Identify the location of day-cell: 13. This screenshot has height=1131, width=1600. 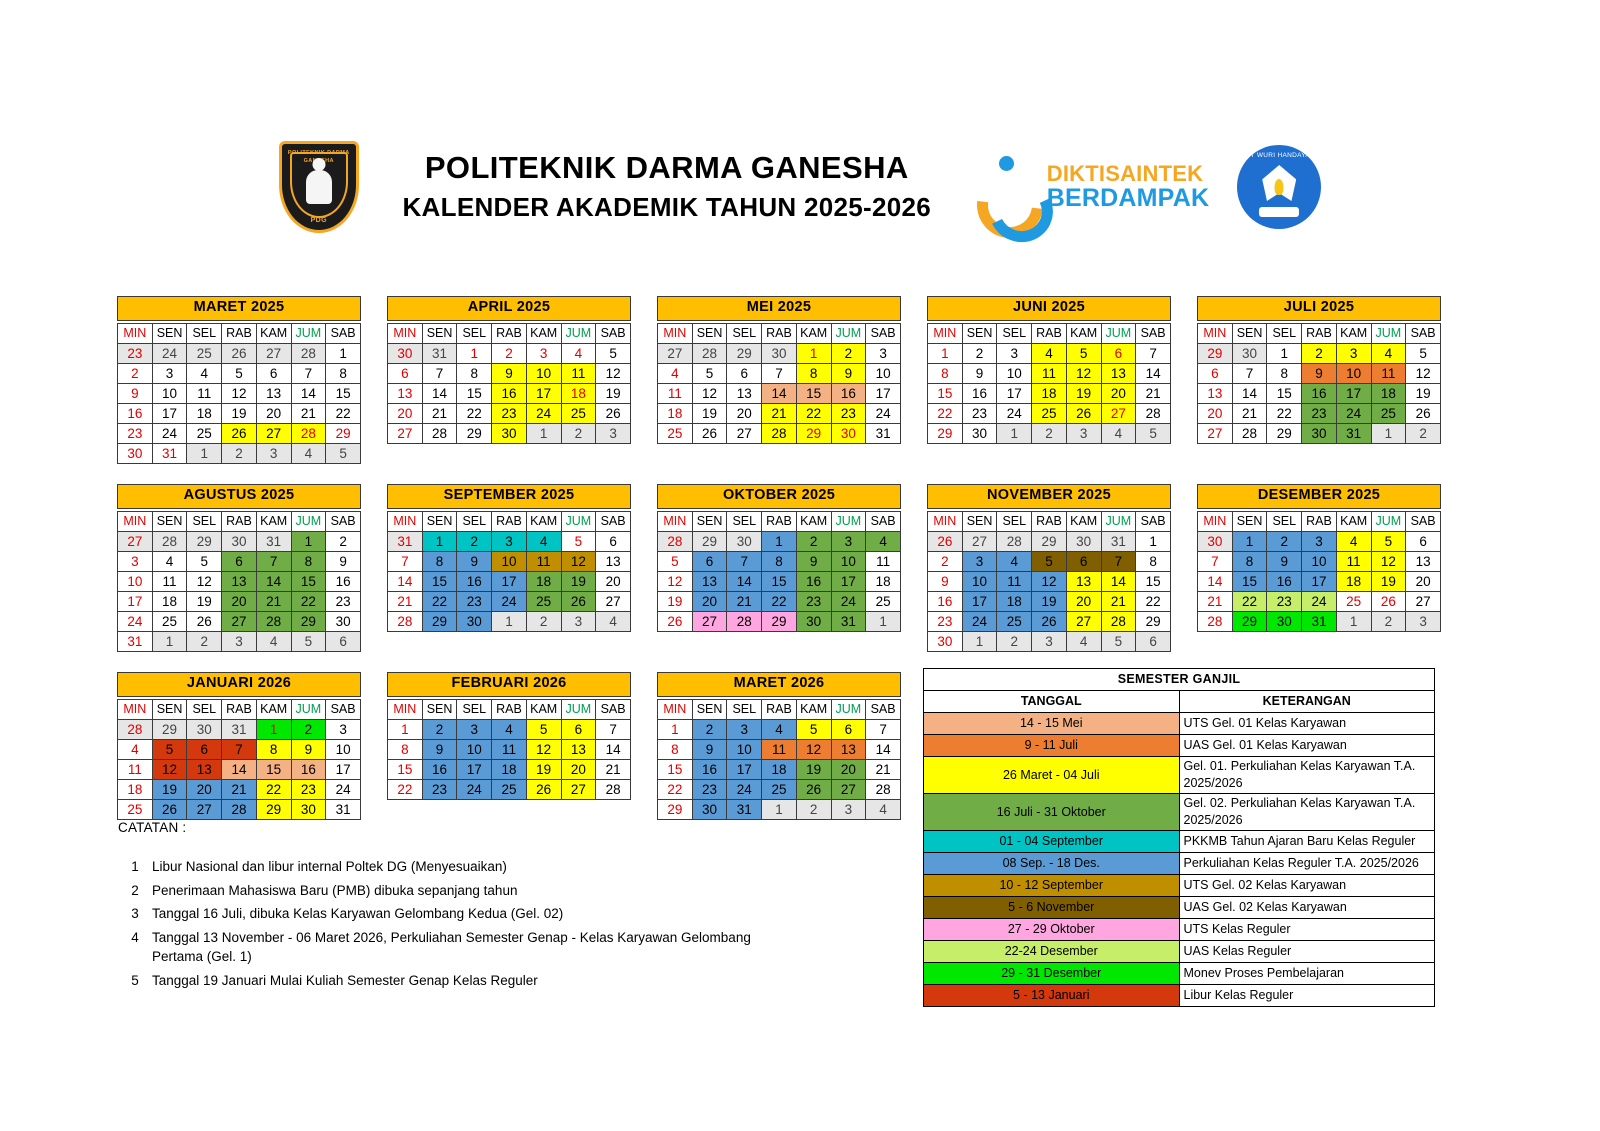
(1118, 373).